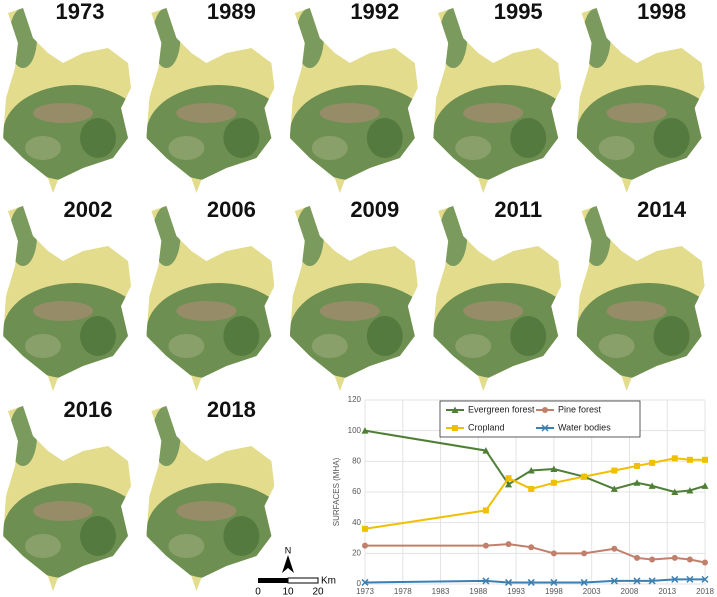  Describe the element at coordinates (258, 592) in the screenshot. I see `scale-tick: 0` at that location.